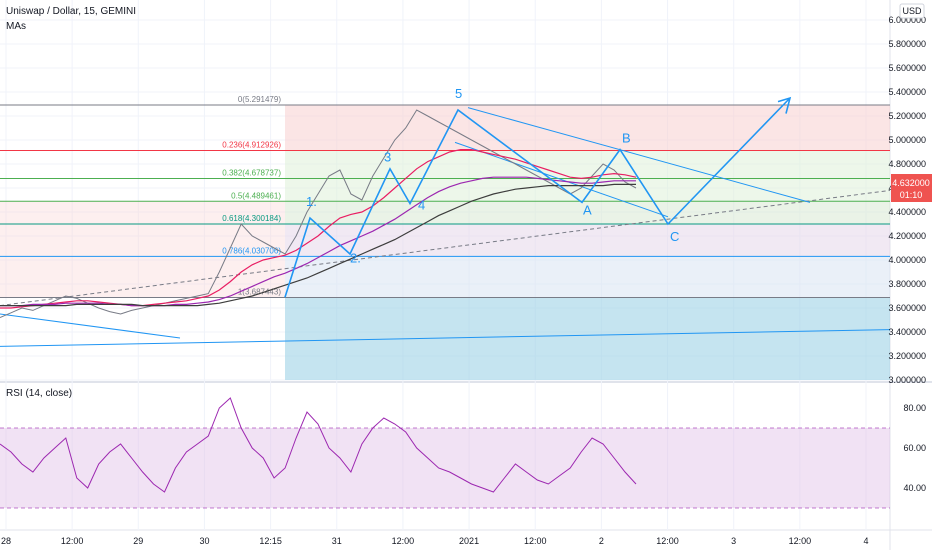 This screenshot has width=932, height=550. Describe the element at coordinates (251, 144) in the screenshot. I see `fib-level-label: 0.236(4.912926)` at that location.